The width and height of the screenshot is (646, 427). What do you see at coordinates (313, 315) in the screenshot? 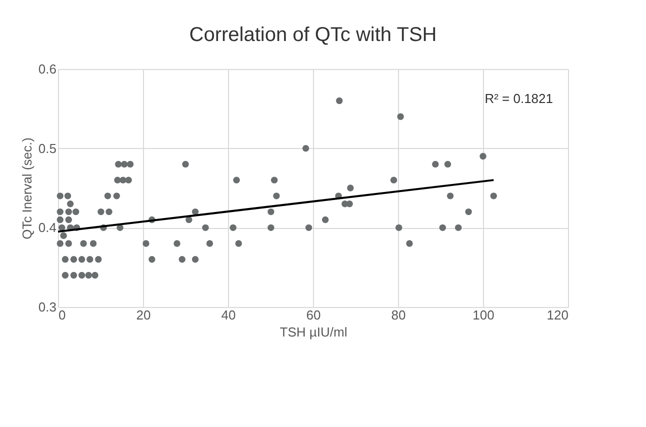
I see `x-tick-label: 60` at bounding box center [313, 315].